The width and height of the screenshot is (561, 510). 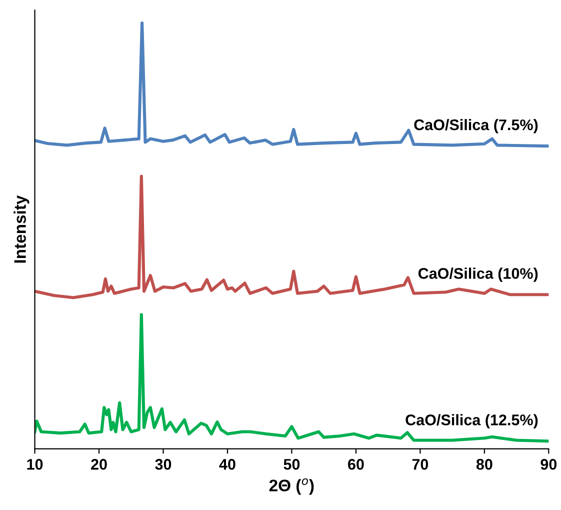 I want to click on x-tick-label: 90, so click(x=548, y=464).